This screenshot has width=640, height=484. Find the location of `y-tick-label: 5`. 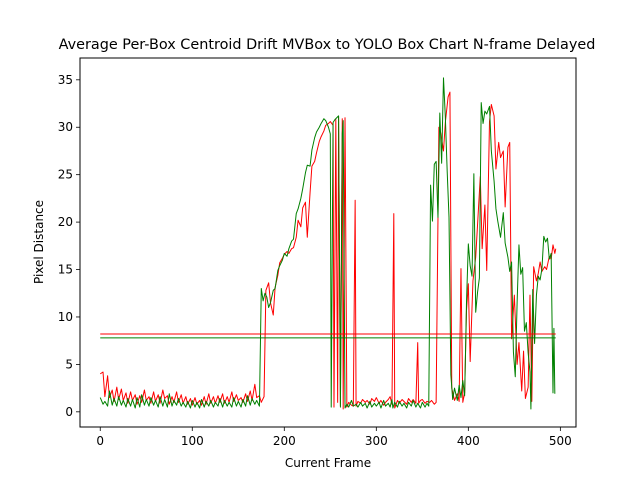

y-tick-label: 5 is located at coordinates (69, 364).